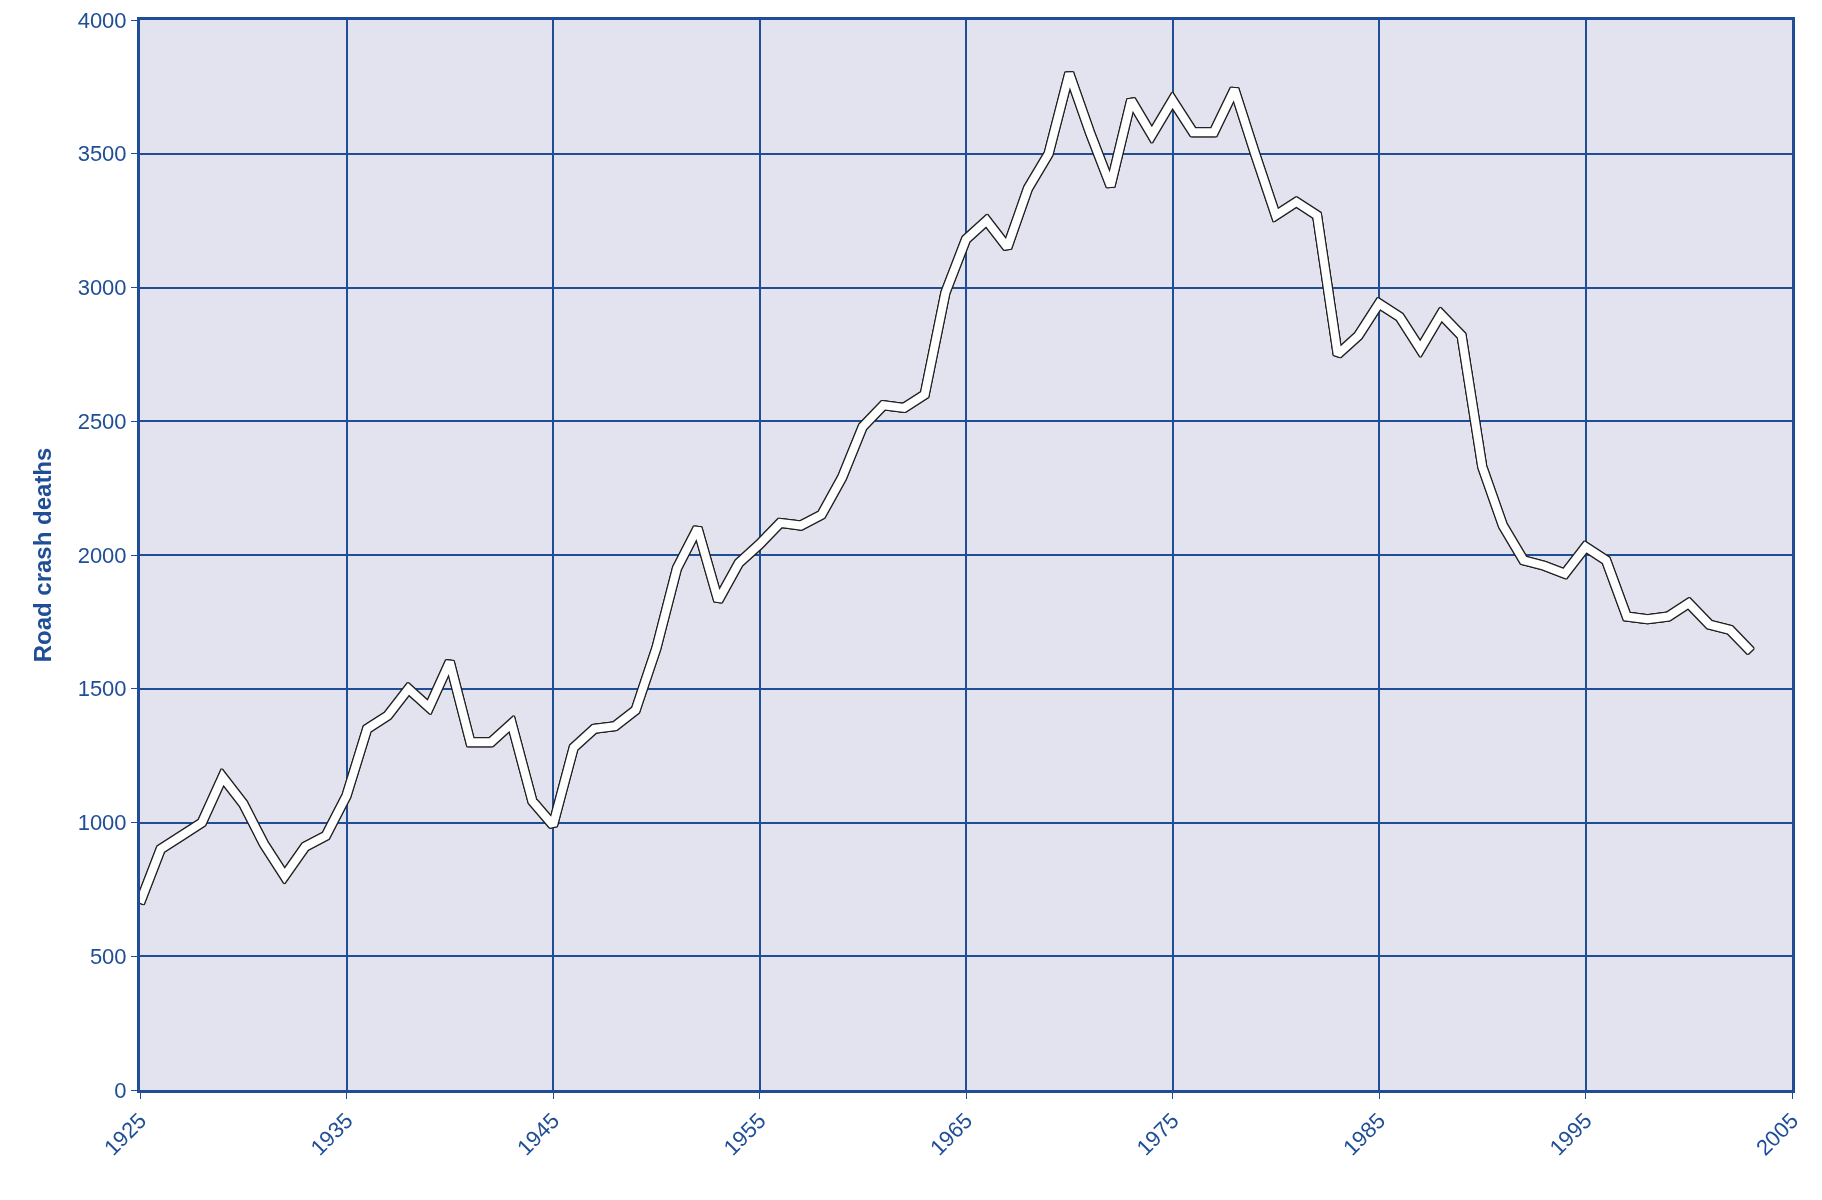  Describe the element at coordinates (102, 823) in the screenshot. I see `y-tick-label: 1000` at that location.